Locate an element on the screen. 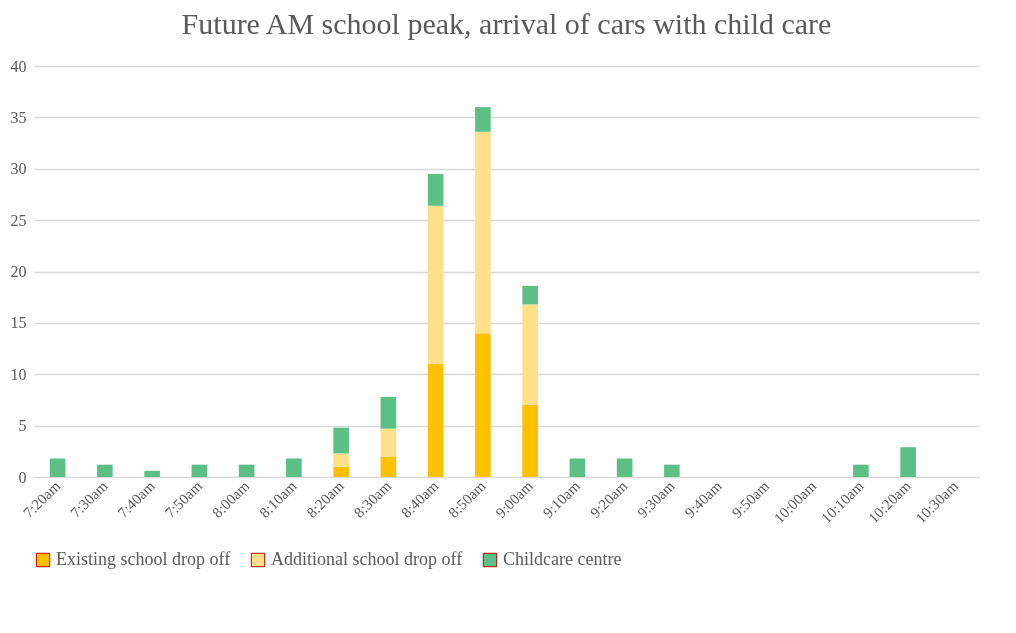  legend-label: Childcare centre is located at coordinates (562, 559).